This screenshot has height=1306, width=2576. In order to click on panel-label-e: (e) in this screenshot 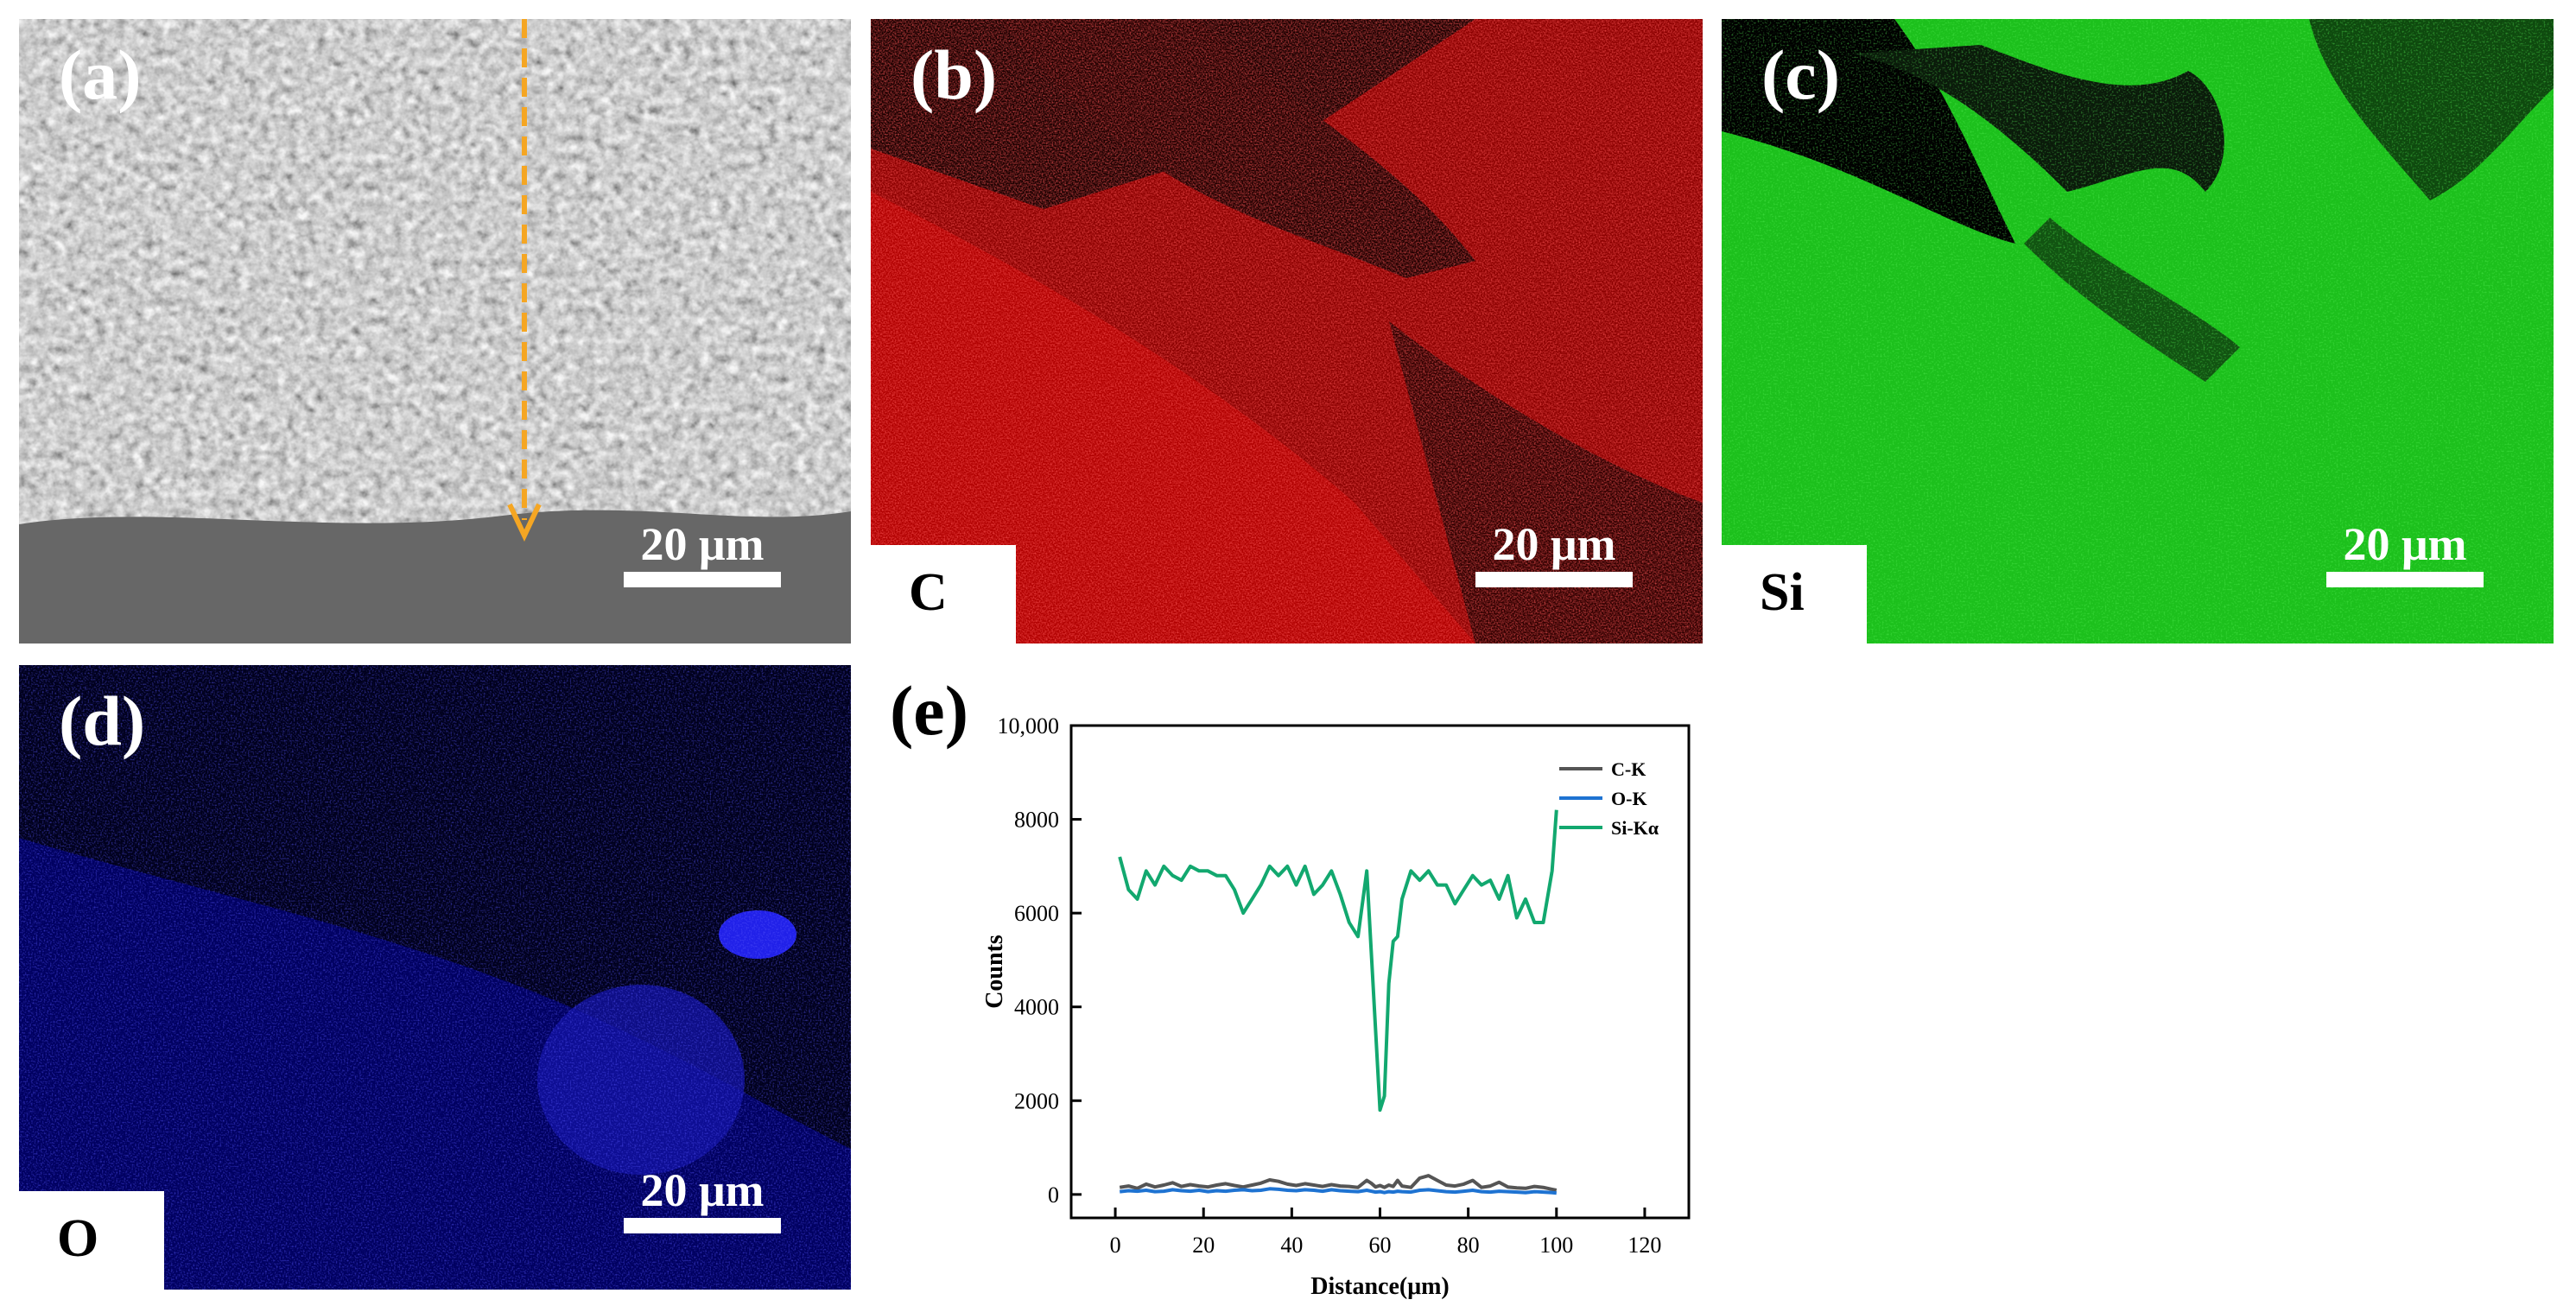, I will do `click(929, 710)`.